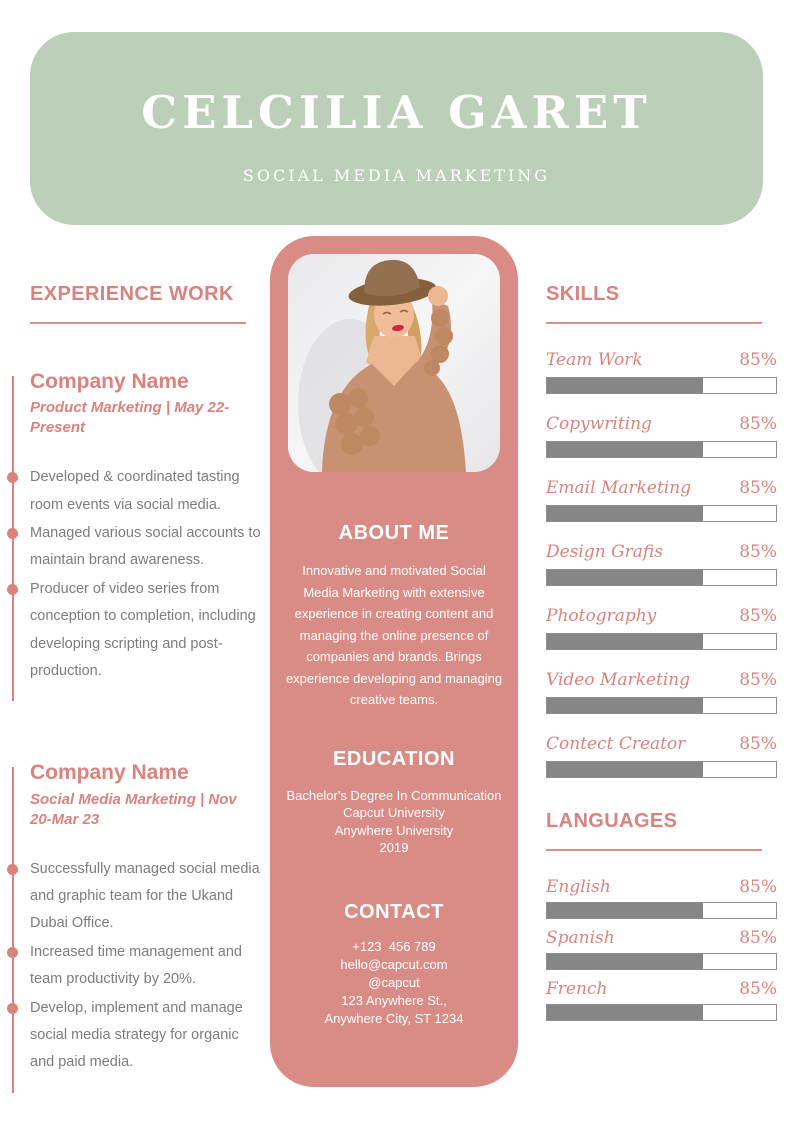  Describe the element at coordinates (578, 887) in the screenshot. I see `language-label: English` at that location.